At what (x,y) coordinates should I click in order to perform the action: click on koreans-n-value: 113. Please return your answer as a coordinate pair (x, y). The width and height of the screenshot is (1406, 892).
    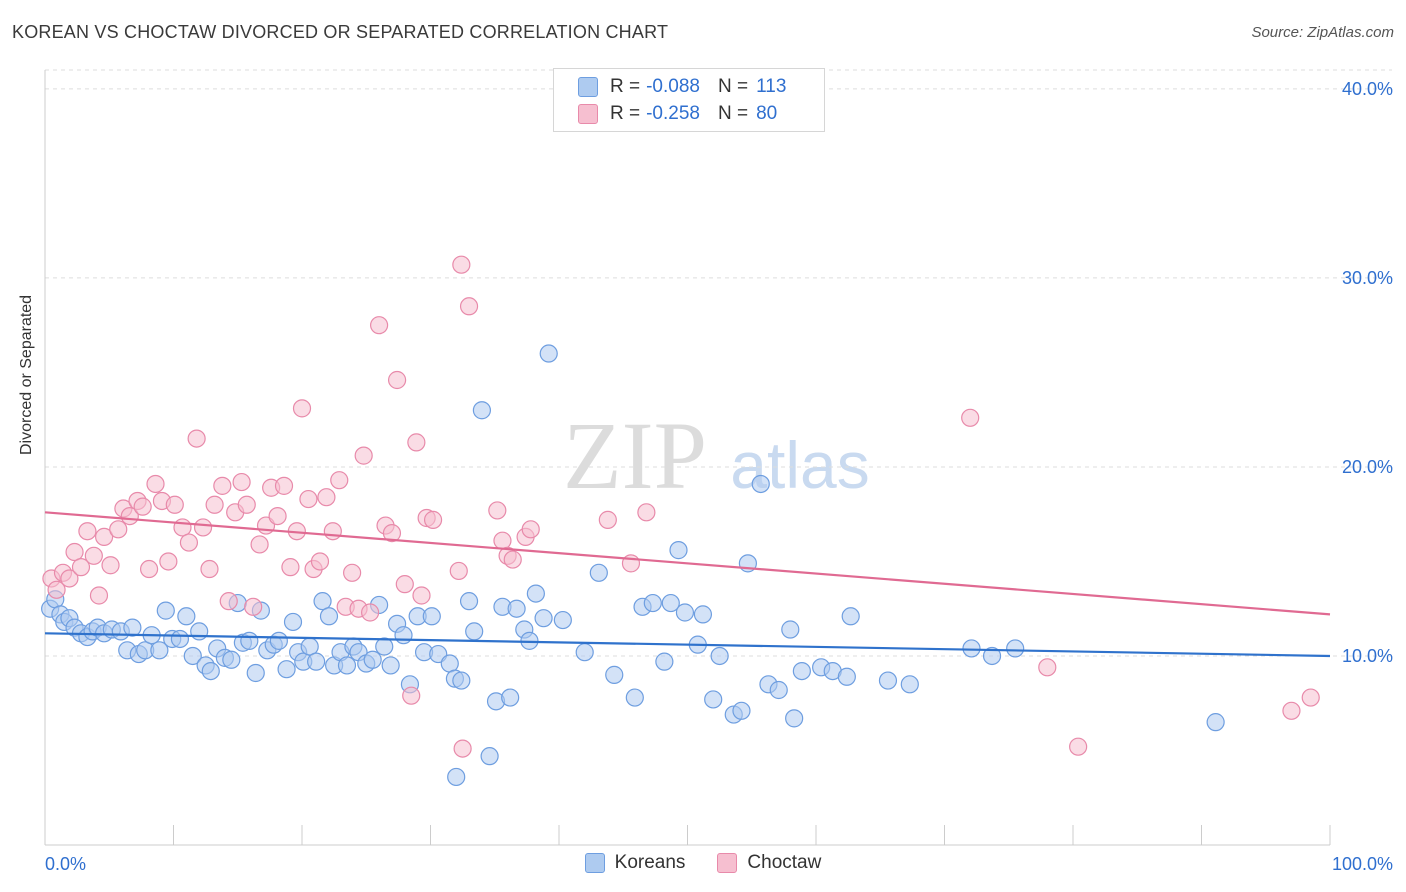
    Looking at the image, I should click on (771, 86).